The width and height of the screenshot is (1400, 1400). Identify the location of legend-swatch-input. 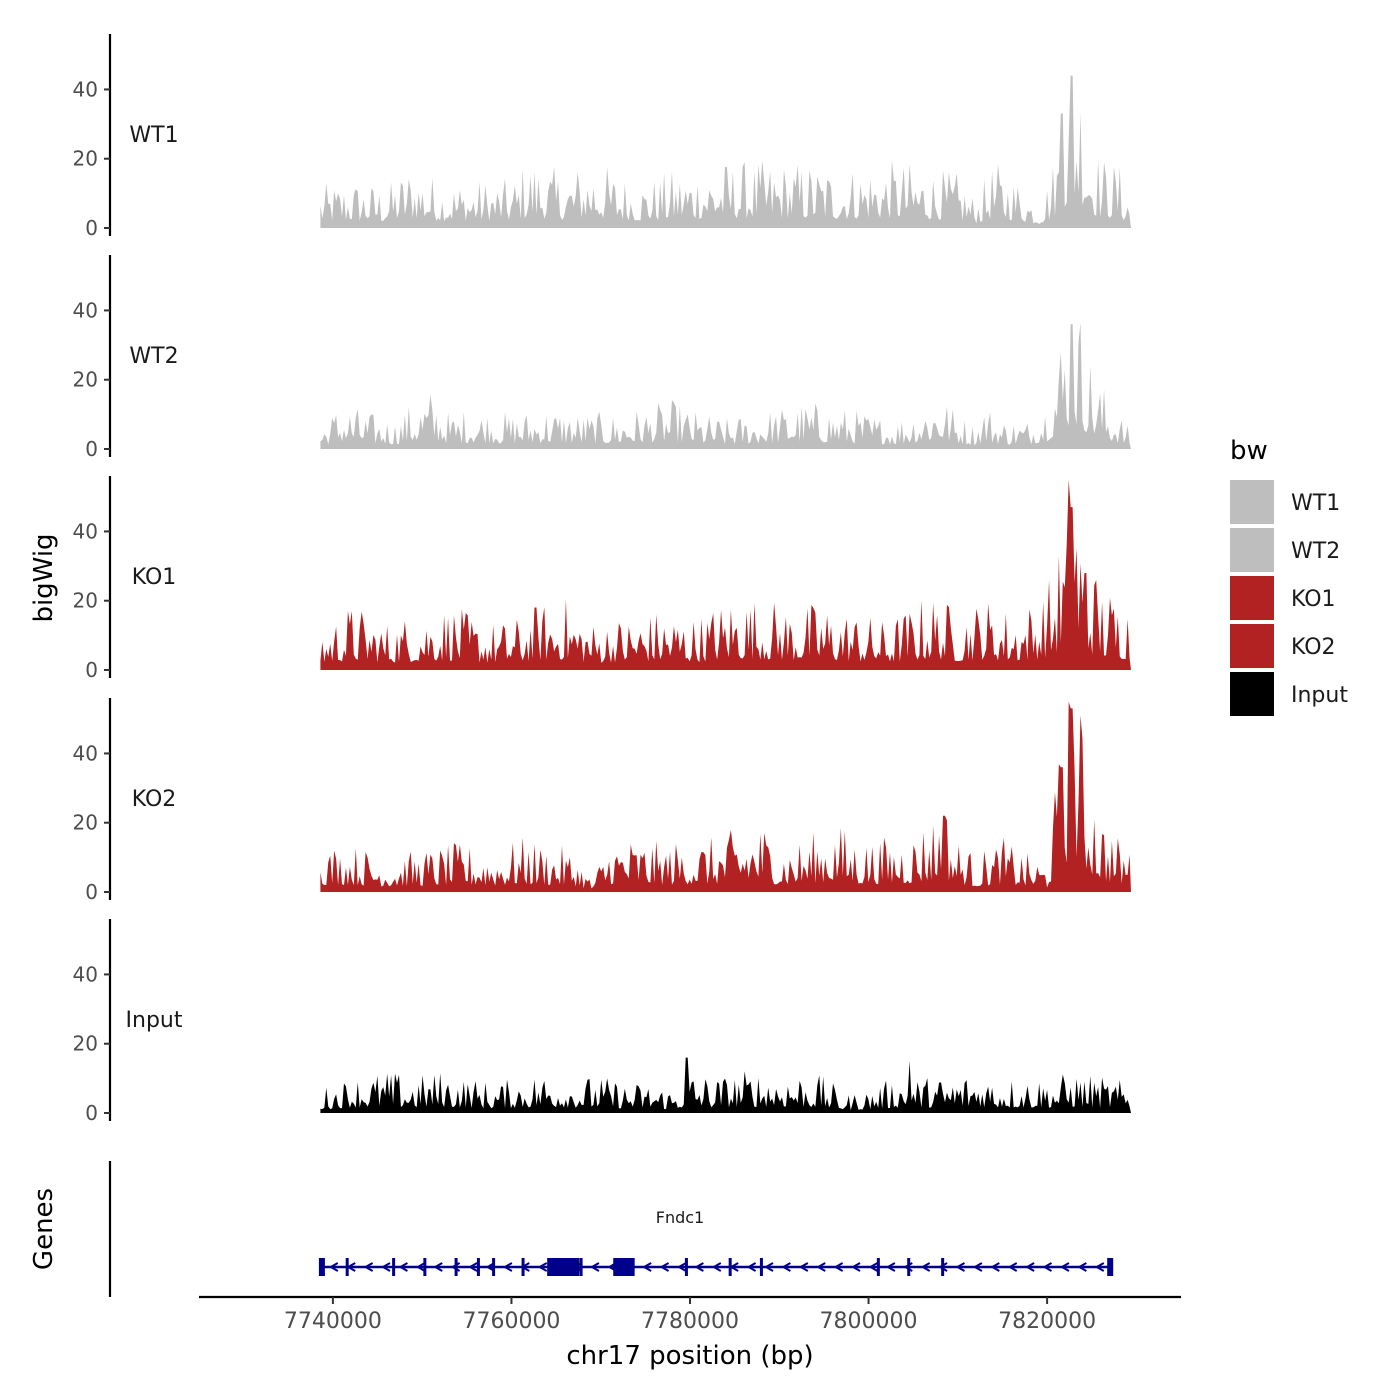
(1252, 694).